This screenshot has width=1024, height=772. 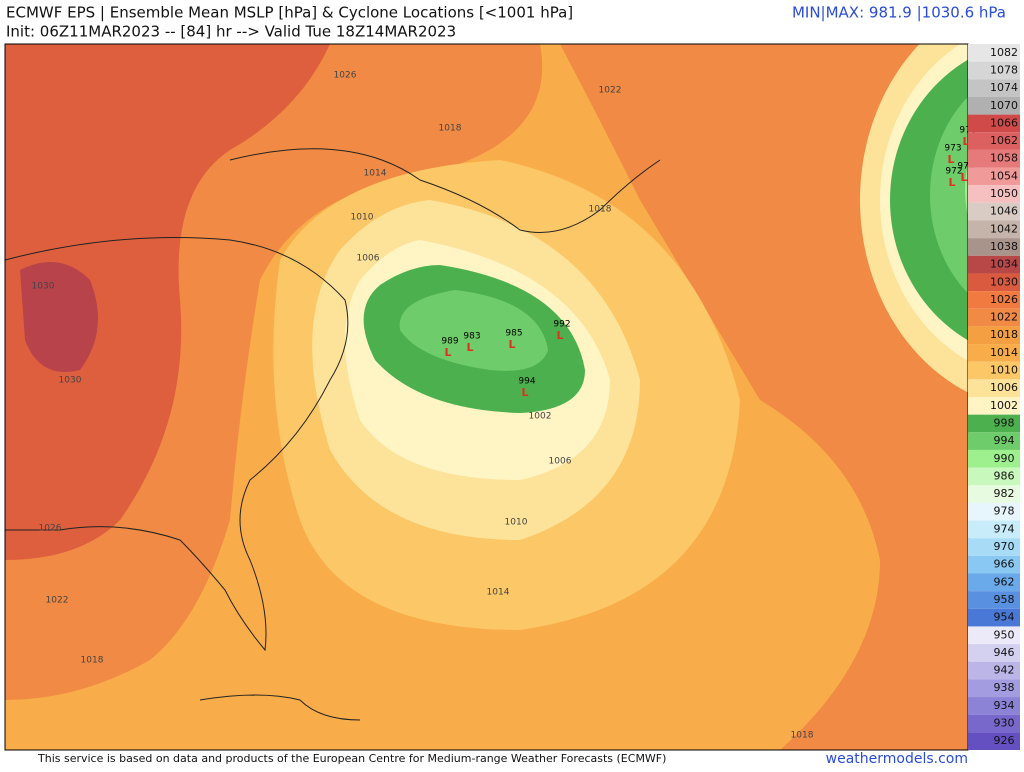 I want to click on colorbar-label: 970, so click(x=1004, y=546).